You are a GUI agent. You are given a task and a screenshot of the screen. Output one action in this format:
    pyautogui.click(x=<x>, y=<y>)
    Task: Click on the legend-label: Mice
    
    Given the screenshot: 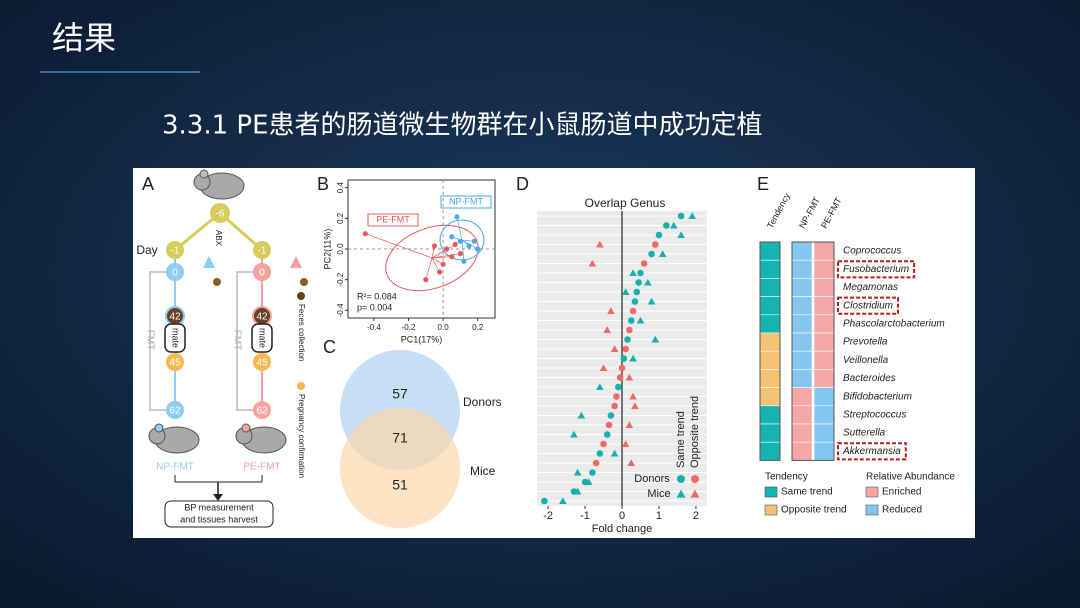 What is the action you would take?
    pyautogui.click(x=658, y=494)
    